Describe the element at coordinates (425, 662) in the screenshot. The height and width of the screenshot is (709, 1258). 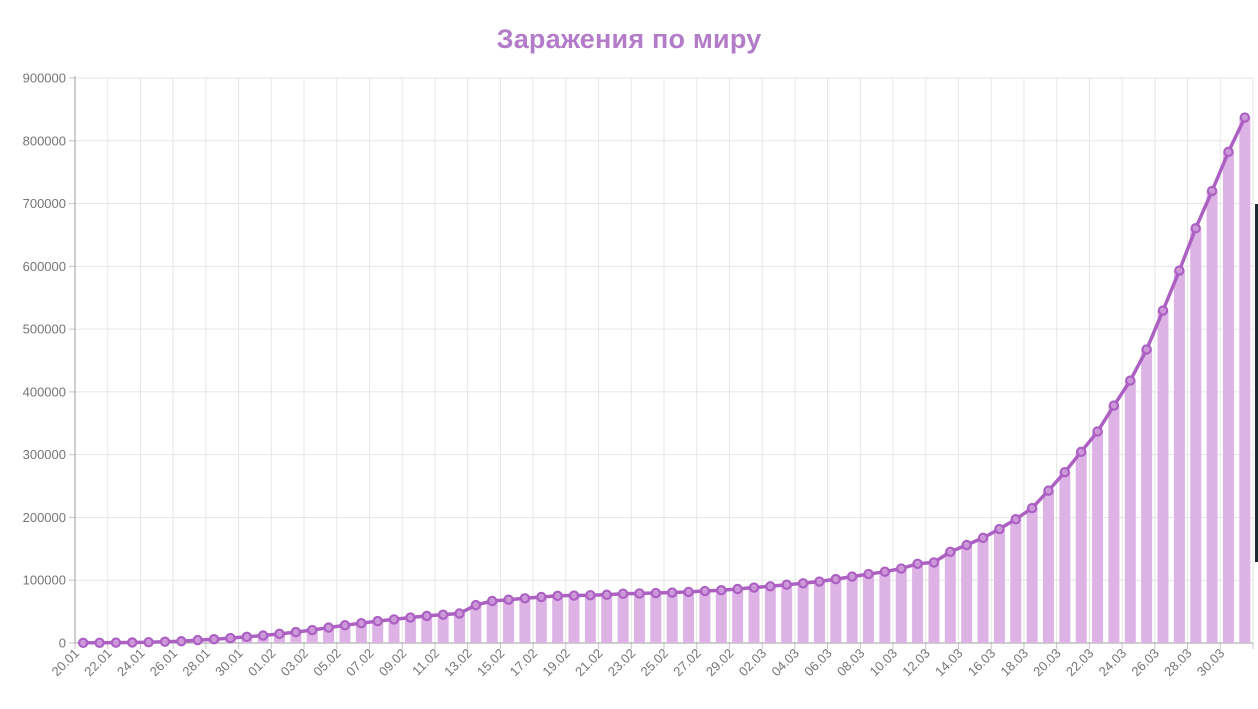
I see `x-tick-label: 11.02` at that location.